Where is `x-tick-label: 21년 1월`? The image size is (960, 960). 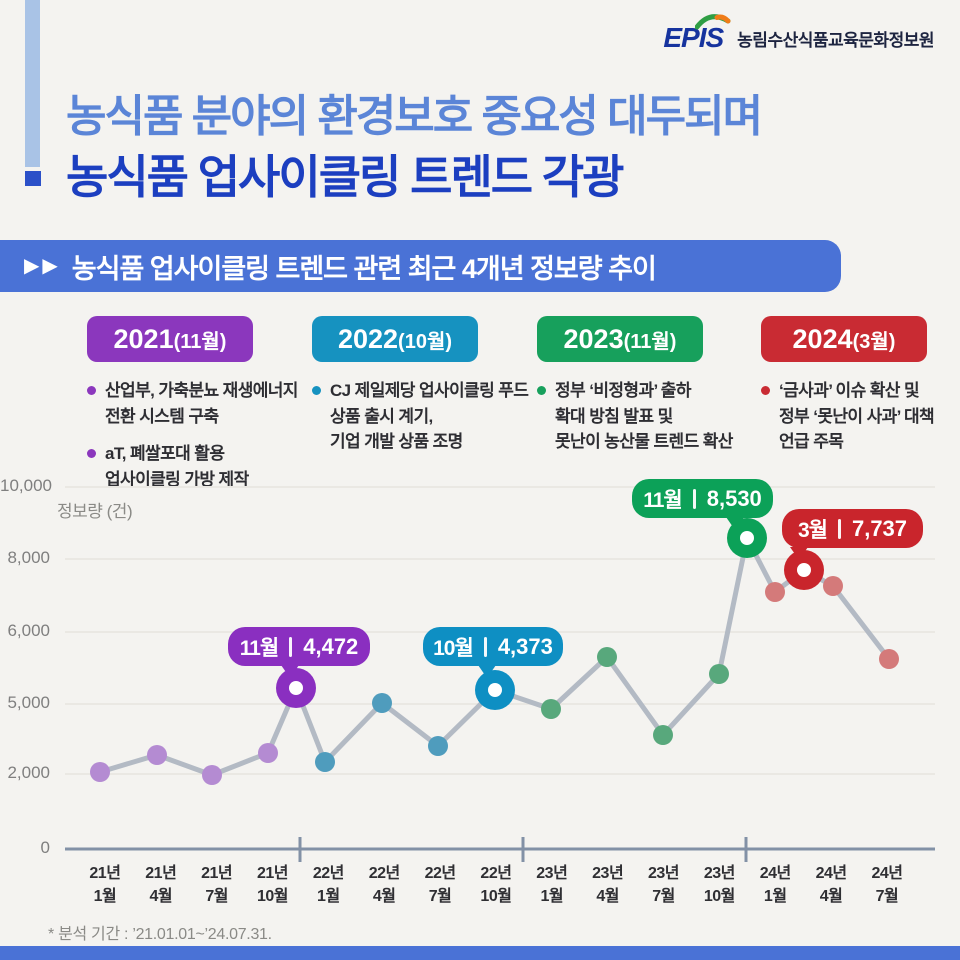 x-tick-label: 21년 1월 is located at coordinates (105, 885).